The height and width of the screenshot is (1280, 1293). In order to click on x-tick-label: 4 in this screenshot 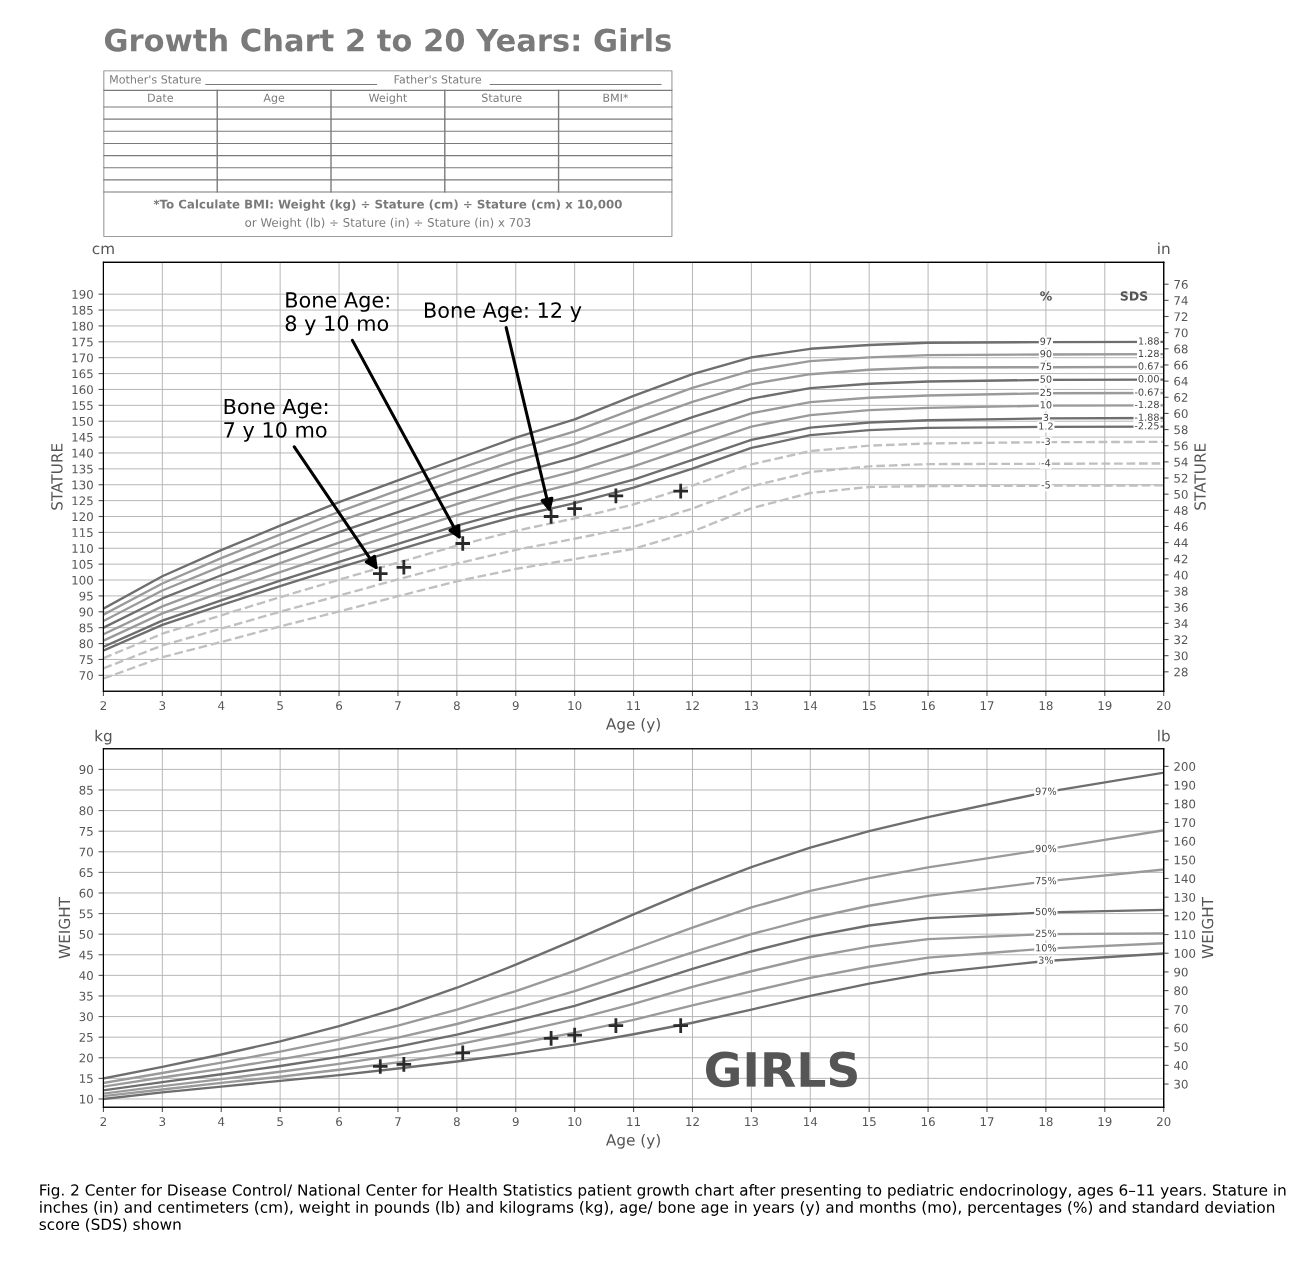, I will do `click(221, 1121)`.